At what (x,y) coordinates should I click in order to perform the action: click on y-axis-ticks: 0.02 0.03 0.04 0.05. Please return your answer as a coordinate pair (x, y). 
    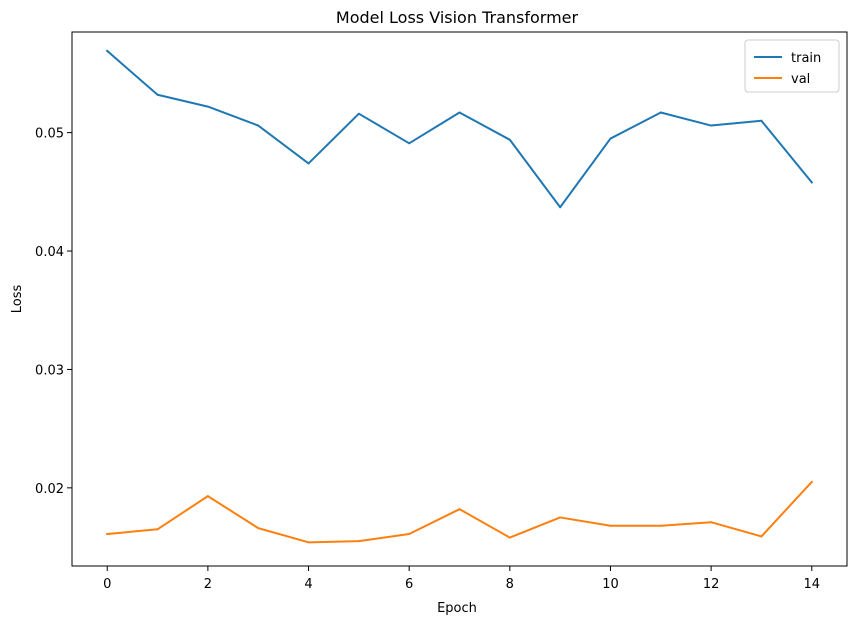
    Looking at the image, I should click on (53, 312).